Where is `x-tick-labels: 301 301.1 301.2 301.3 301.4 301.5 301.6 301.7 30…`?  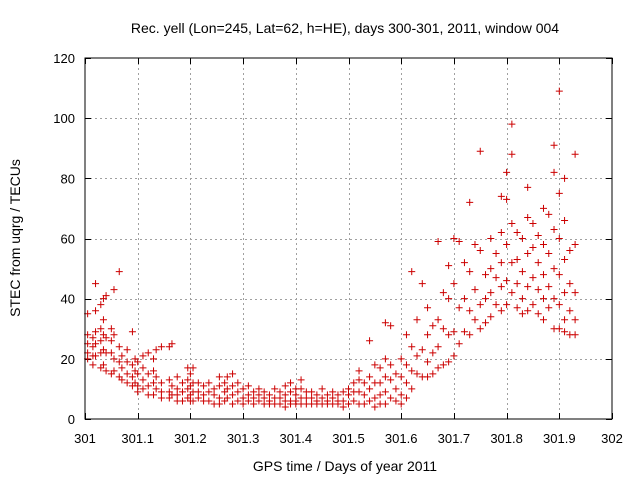 x-tick-labels: 301 301.1 301.2 301.3 301.4 301.5 301.6 301.7 30… is located at coordinates (348, 438).